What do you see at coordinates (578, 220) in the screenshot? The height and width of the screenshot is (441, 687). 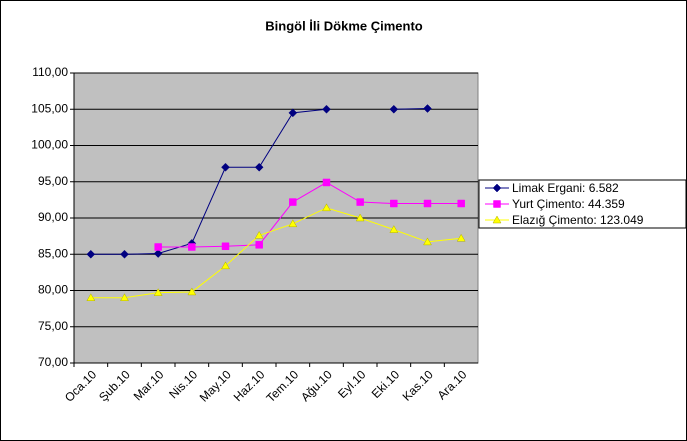 I see `legend-label: Elazığ Çimento: 123.049` at bounding box center [578, 220].